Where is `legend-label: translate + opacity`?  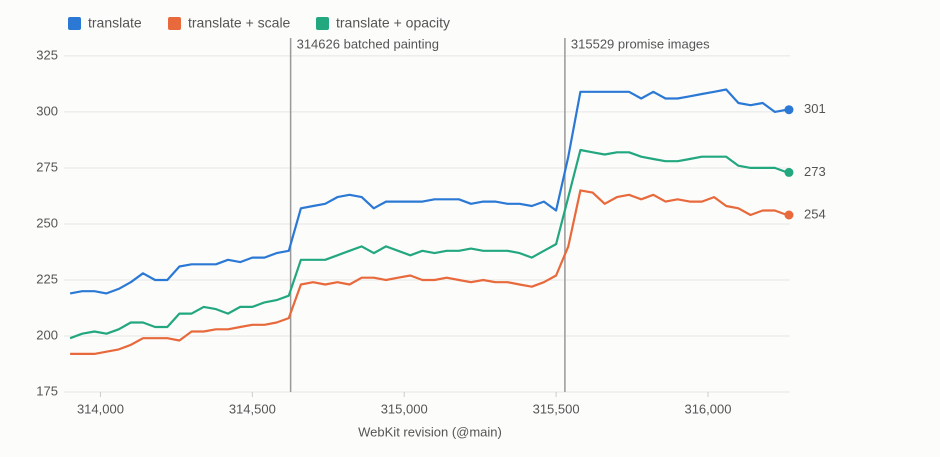
legend-label: translate + opacity is located at coordinates (393, 23).